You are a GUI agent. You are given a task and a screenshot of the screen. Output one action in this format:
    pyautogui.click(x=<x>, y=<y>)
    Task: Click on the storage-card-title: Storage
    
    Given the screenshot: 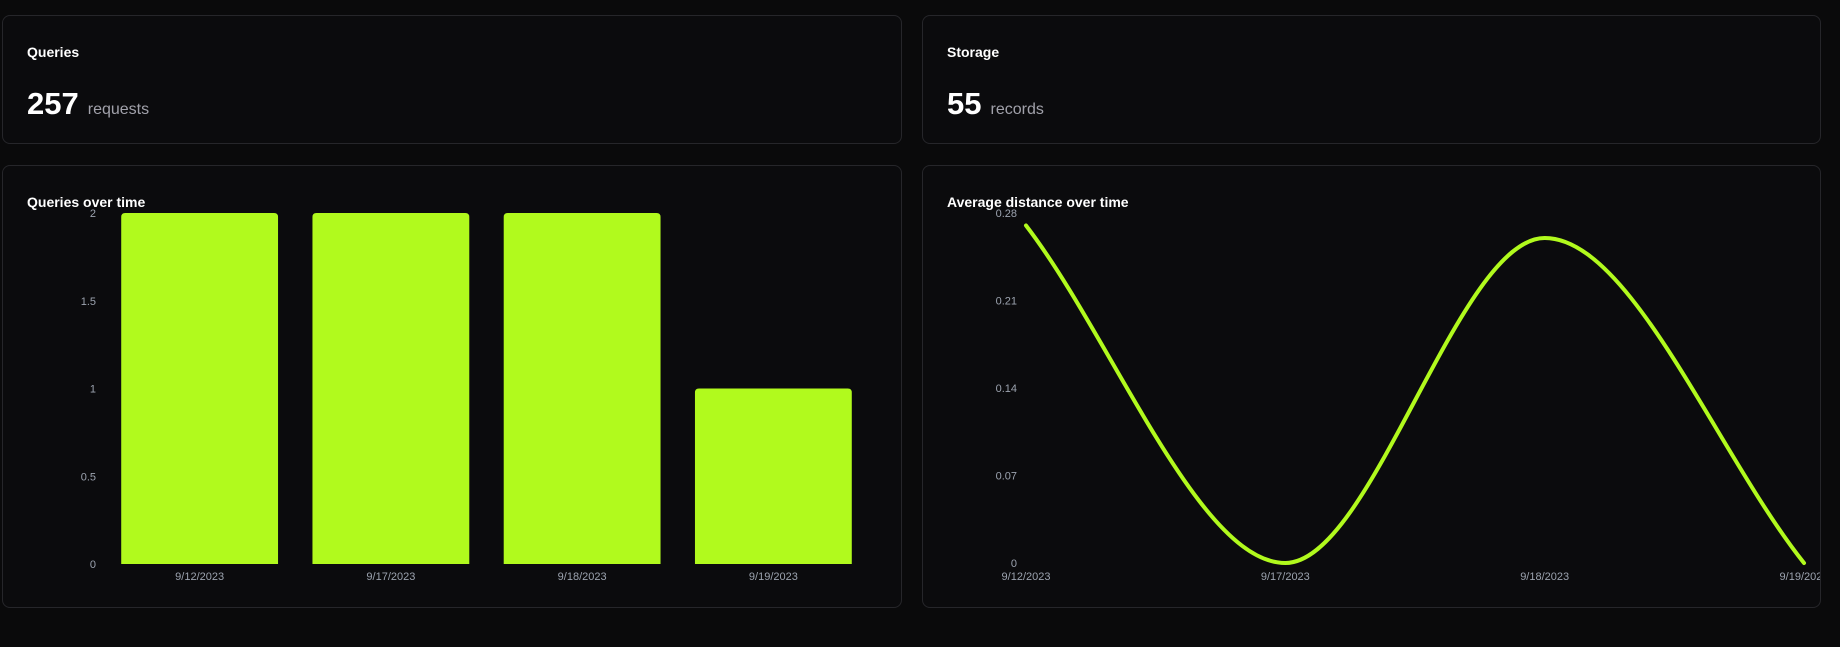 What is the action you would take?
    pyautogui.click(x=973, y=52)
    